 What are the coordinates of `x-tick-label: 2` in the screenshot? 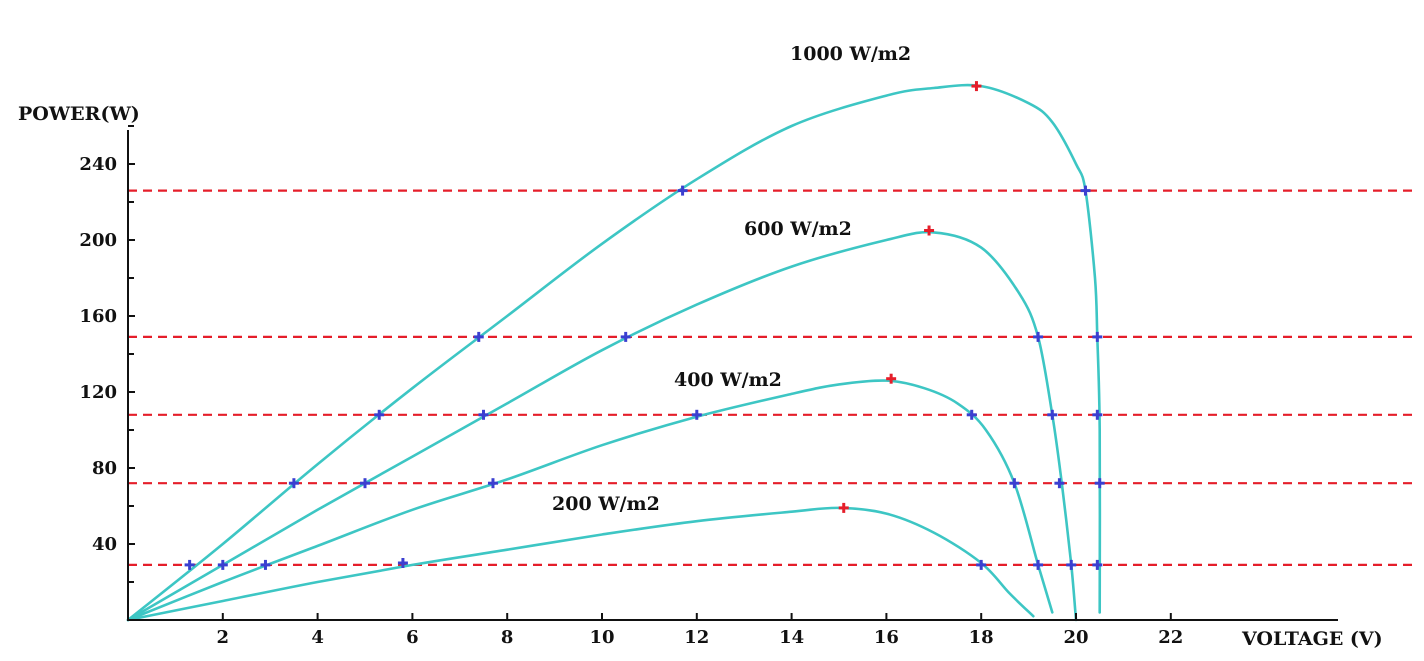 It's located at (223, 637).